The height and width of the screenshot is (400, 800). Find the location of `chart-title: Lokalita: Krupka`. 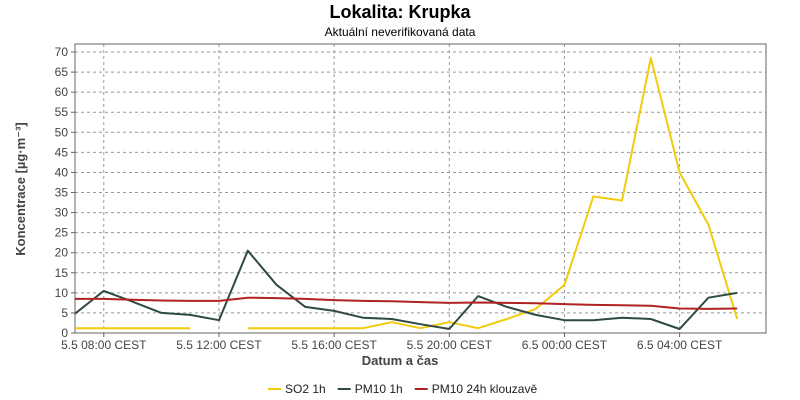

chart-title: Lokalita: Krupka is located at coordinates (400, 12).